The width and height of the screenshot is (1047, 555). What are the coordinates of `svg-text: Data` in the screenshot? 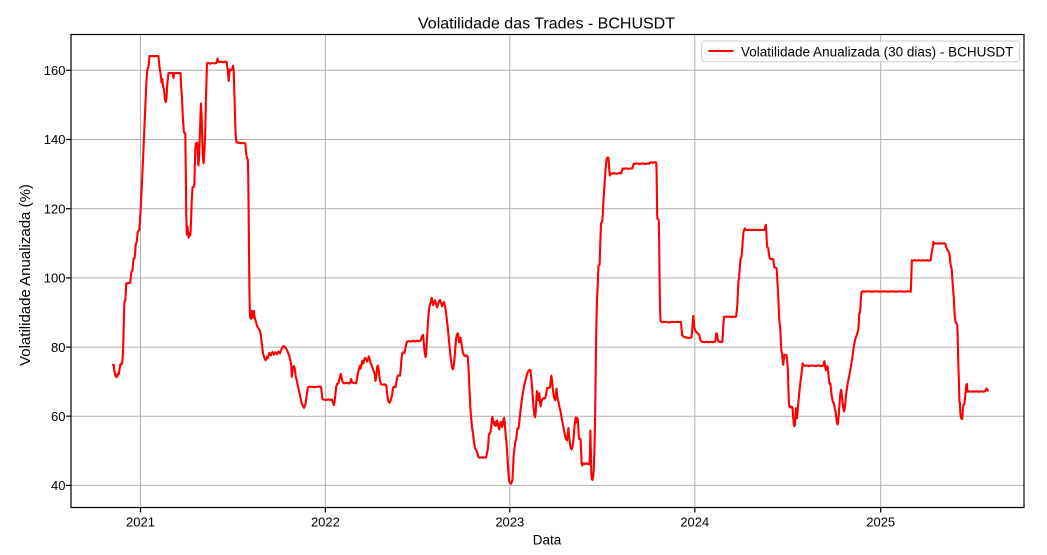 It's located at (547, 540).